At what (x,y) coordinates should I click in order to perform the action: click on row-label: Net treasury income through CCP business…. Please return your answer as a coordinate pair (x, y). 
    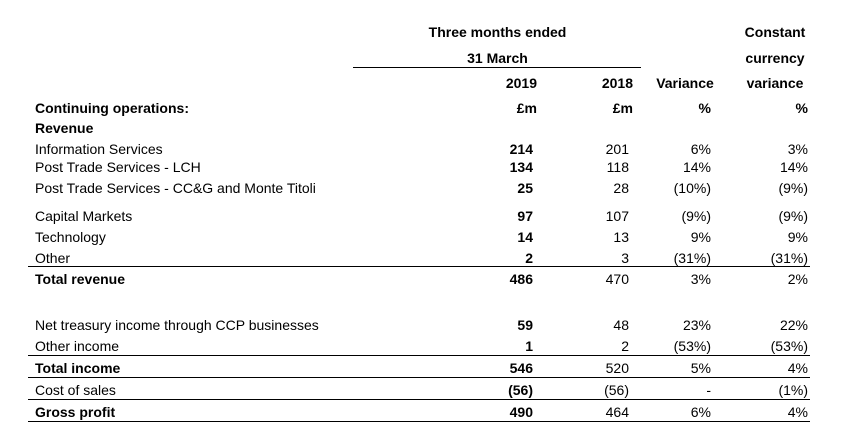
    Looking at the image, I should click on (177, 325).